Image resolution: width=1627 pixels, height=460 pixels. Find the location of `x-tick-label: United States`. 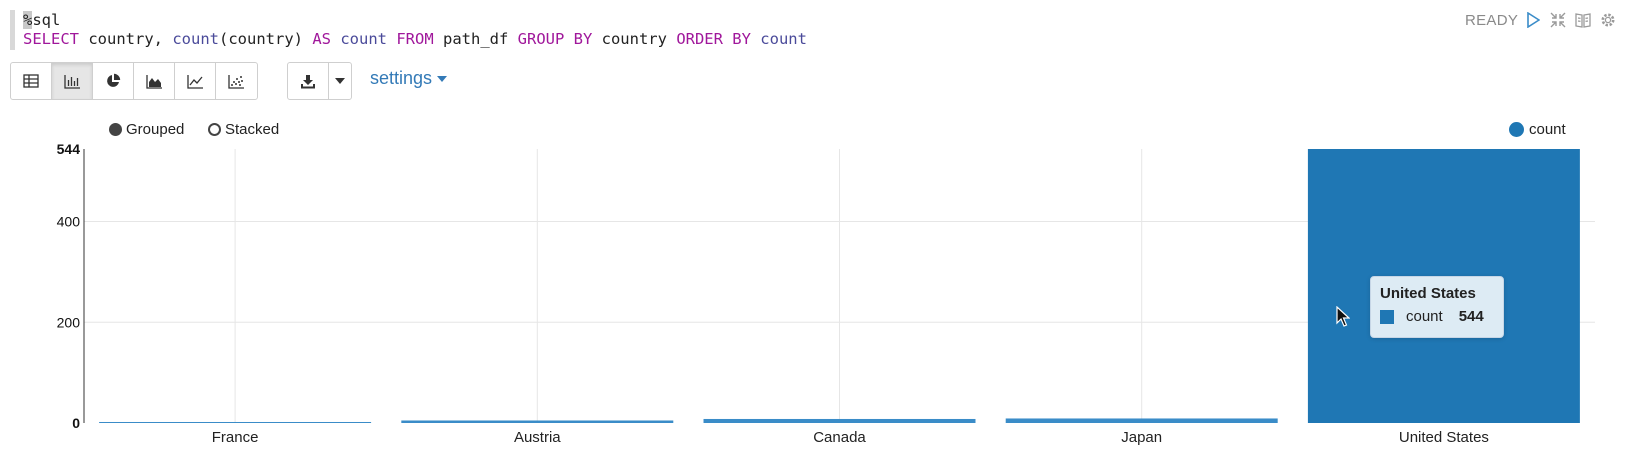

x-tick-label: United States is located at coordinates (1444, 437).